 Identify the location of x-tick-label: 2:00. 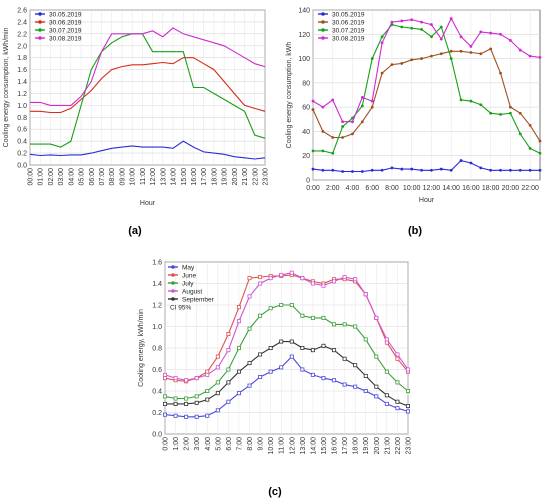
(187, 444).